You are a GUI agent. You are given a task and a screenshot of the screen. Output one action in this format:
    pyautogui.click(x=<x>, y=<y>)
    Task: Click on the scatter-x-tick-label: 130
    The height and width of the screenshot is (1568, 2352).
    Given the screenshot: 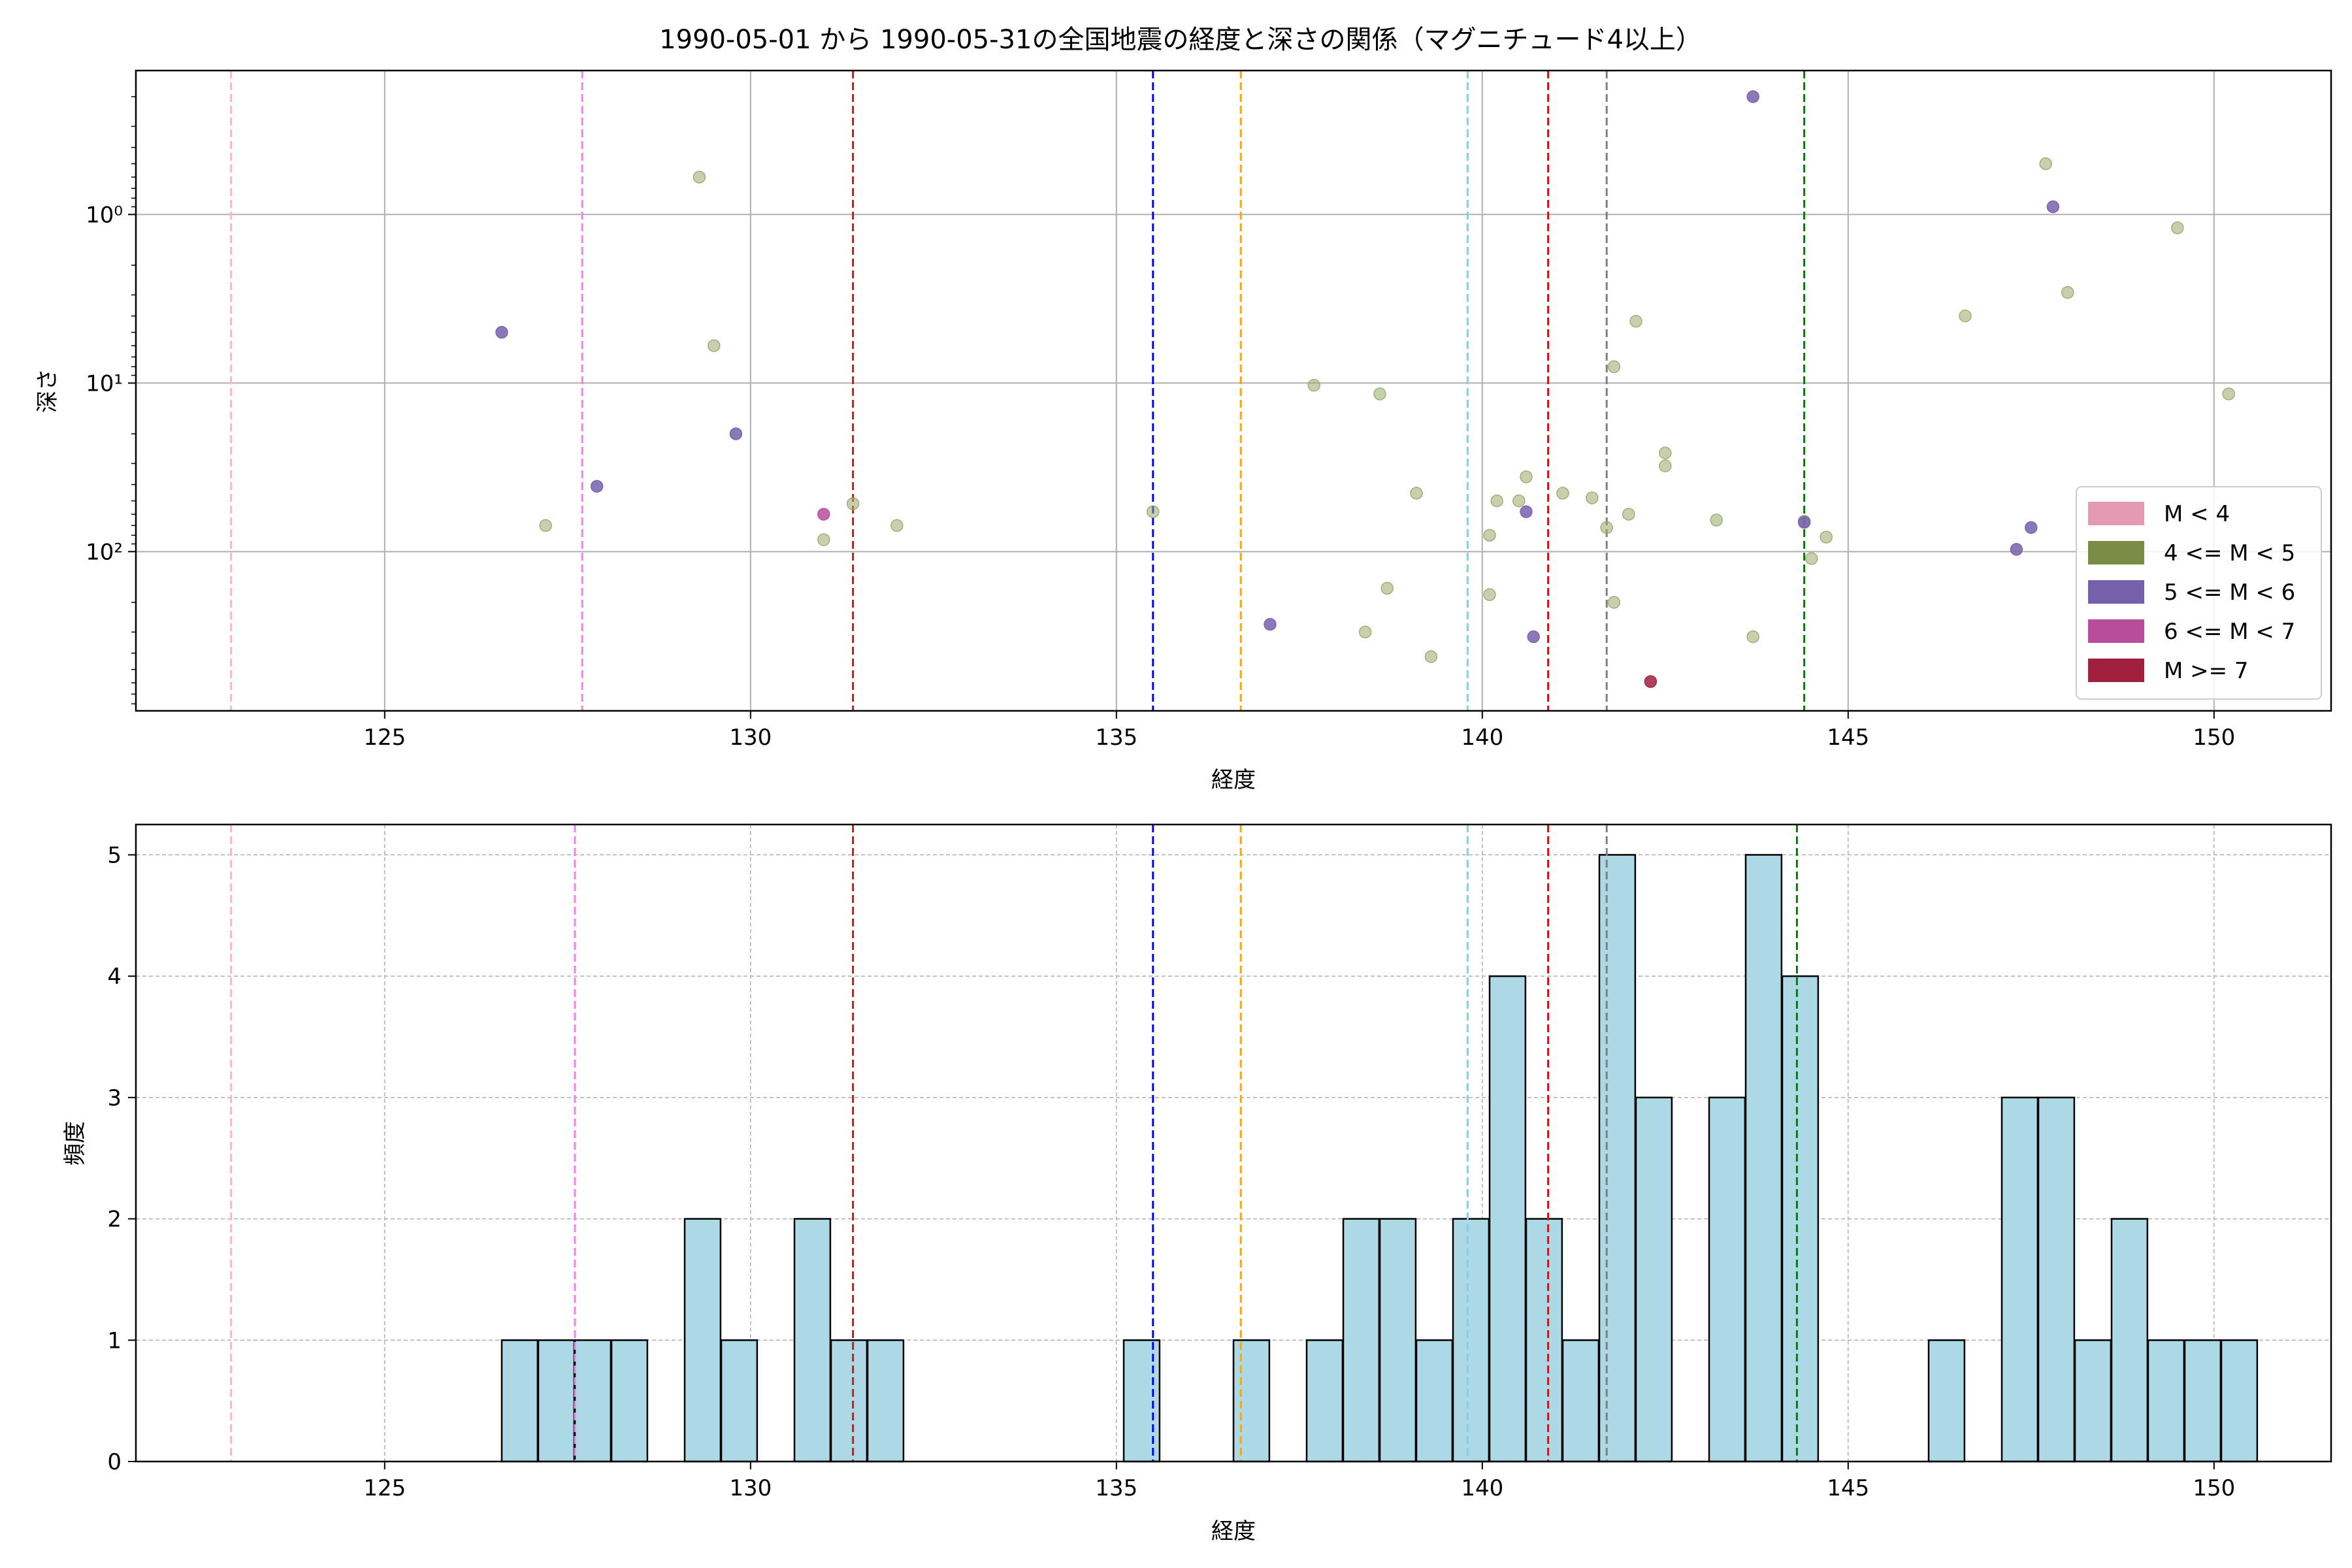 What is the action you would take?
    pyautogui.click(x=750, y=738)
    